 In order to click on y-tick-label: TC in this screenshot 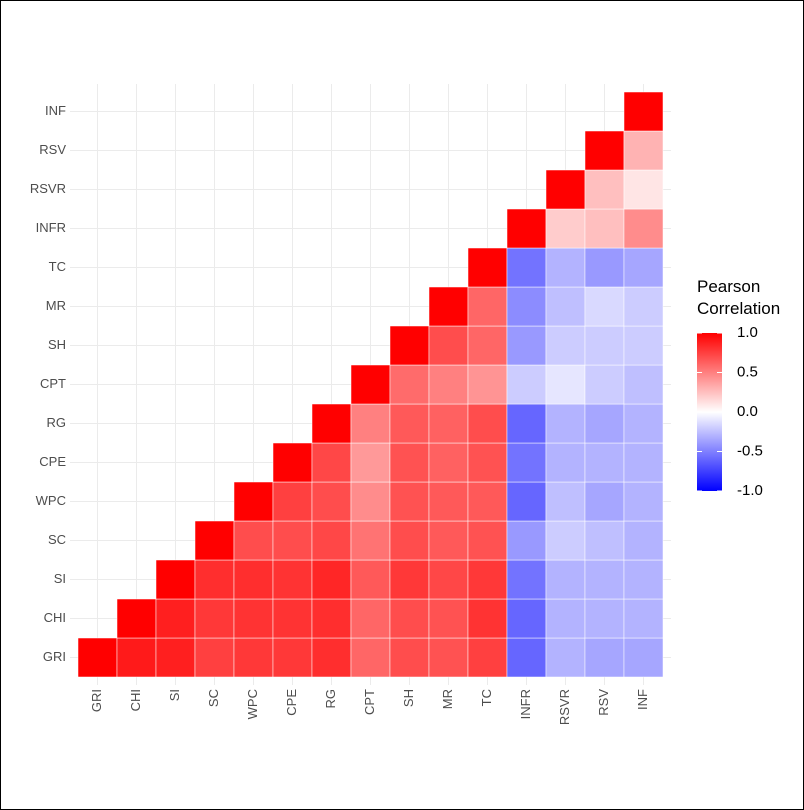, I will do `click(57, 266)`.